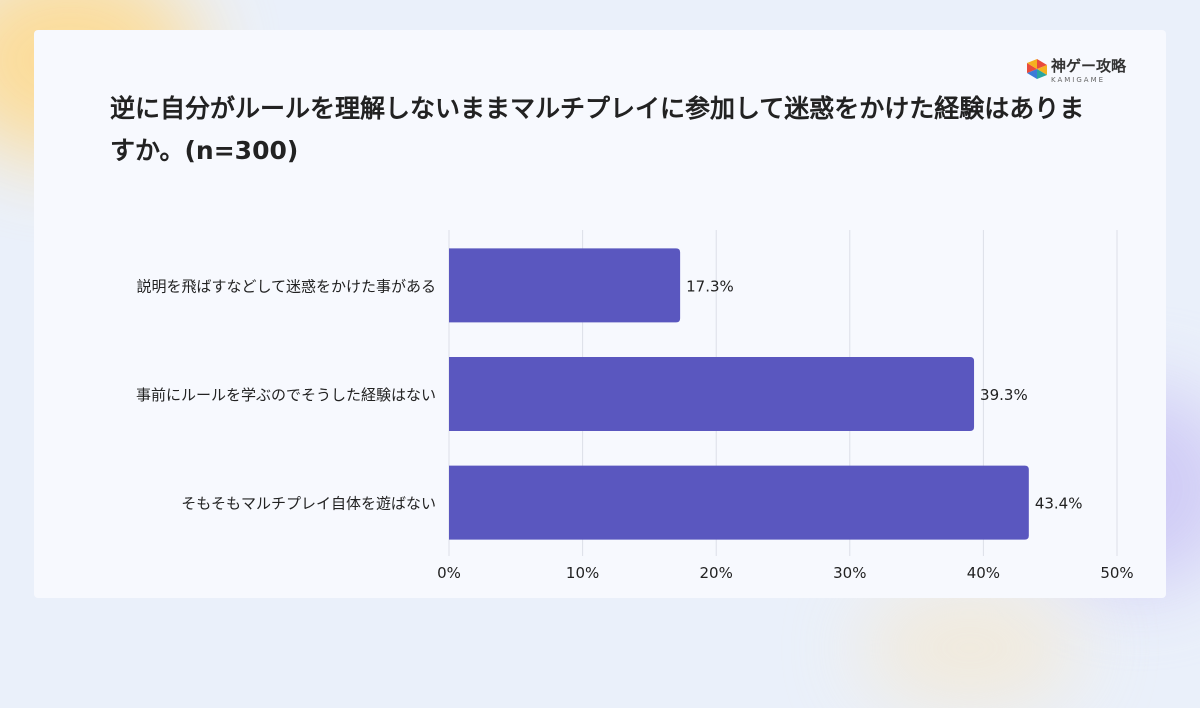 This screenshot has height=708, width=1200. What do you see at coordinates (716, 573) in the screenshot?
I see `x-tick-label: 20%` at bounding box center [716, 573].